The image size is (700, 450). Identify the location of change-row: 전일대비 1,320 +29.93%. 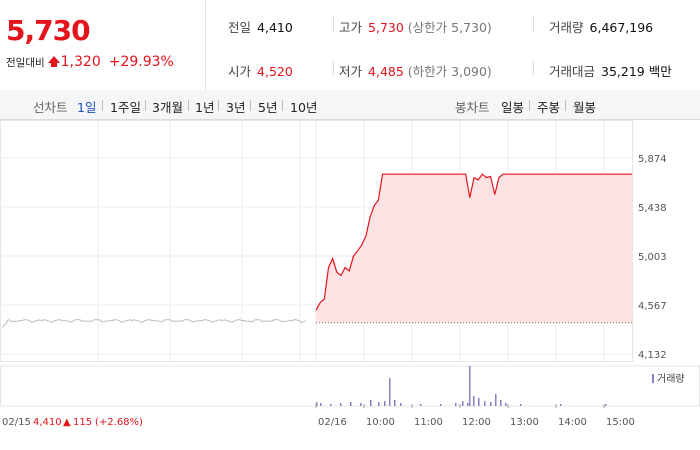
(90, 62).